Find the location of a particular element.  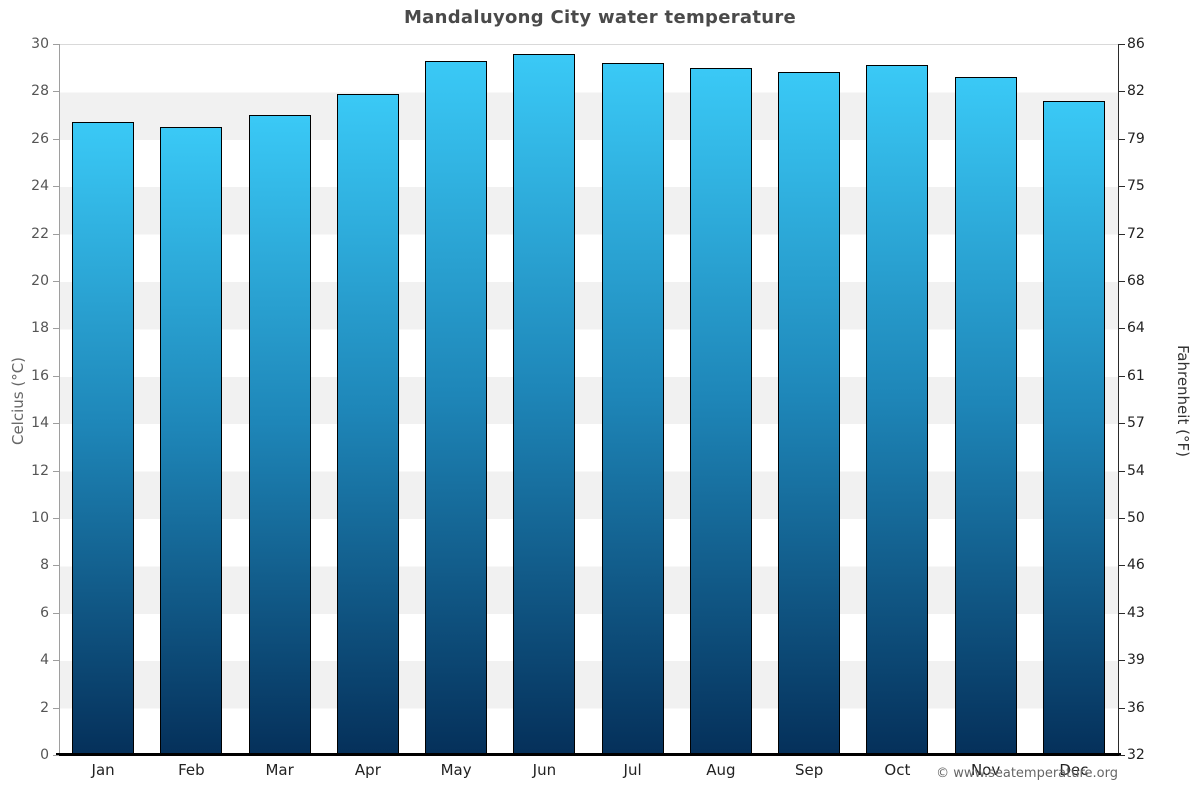

x-tick-label-may: May is located at coordinates (456, 770).